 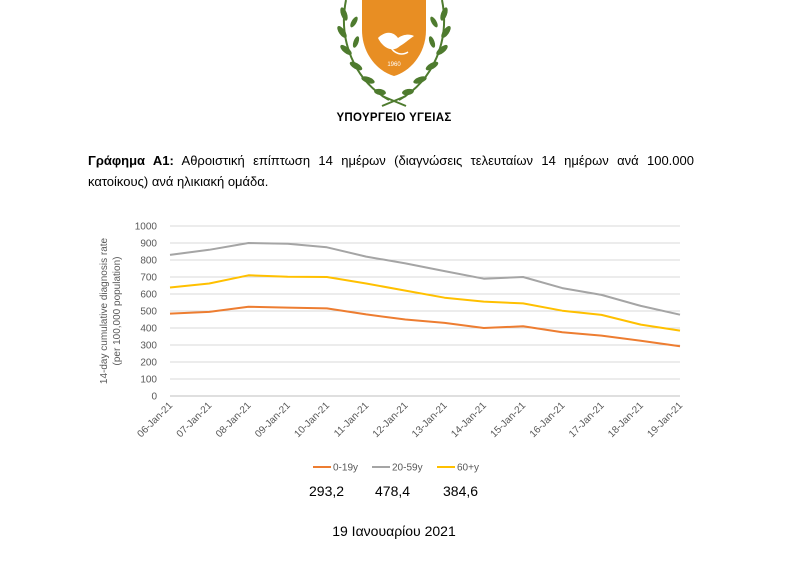 I want to click on x-tick-label: 11-Jan-21, so click(x=351, y=419).